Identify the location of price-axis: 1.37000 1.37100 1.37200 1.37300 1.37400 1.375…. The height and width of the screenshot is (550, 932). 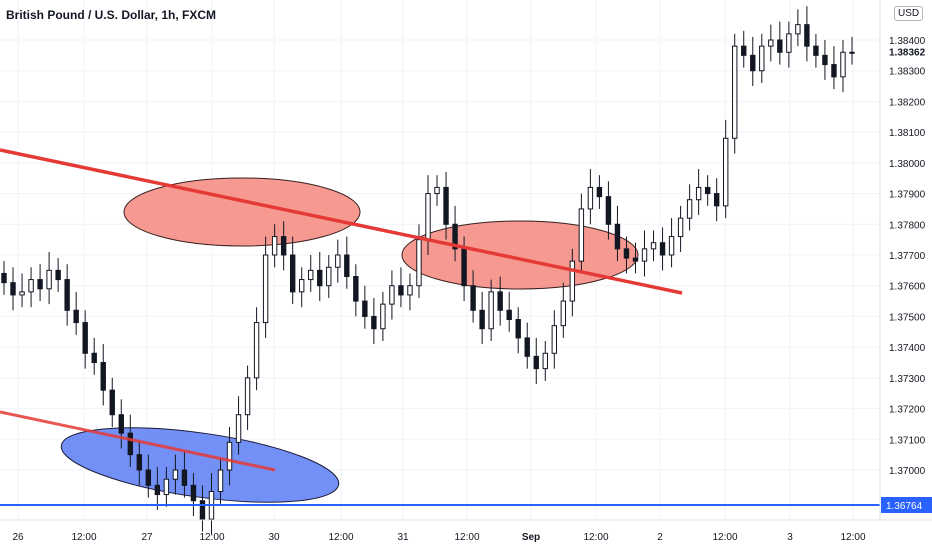
(905, 275).